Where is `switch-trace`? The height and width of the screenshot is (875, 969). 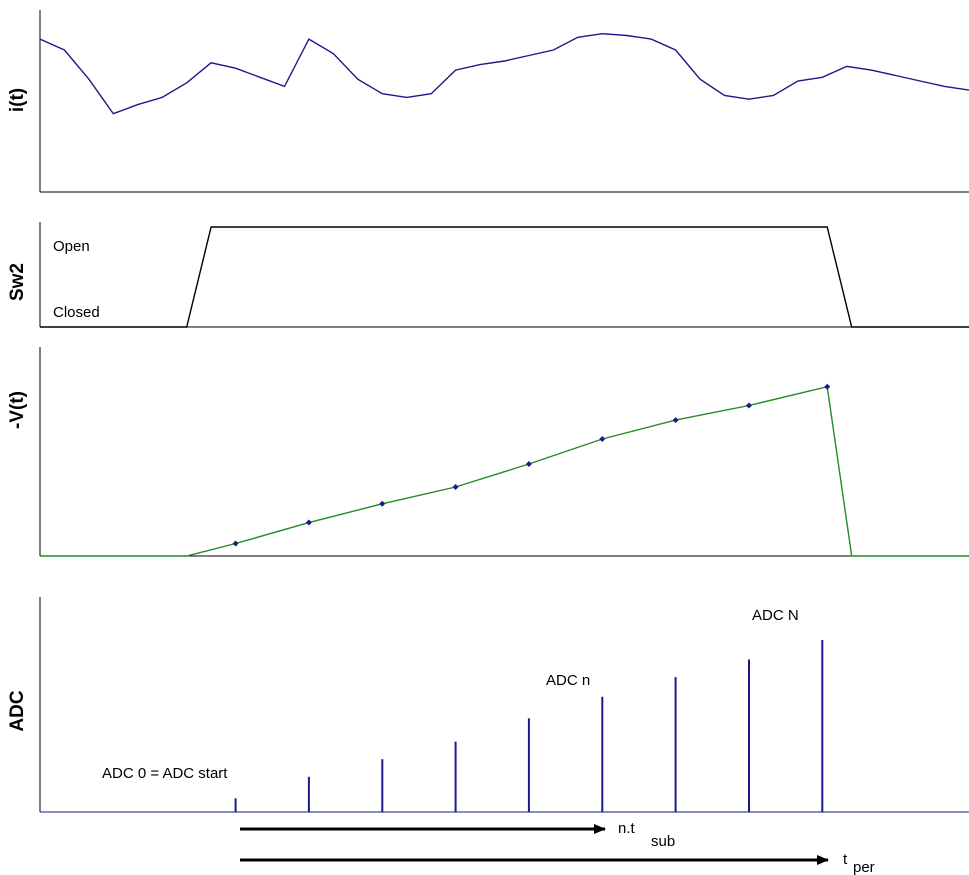 switch-trace is located at coordinates (504, 277).